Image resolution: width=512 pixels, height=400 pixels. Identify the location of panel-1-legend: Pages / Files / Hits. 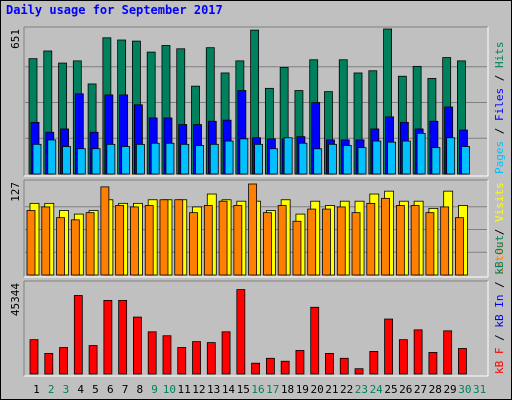
(499, 108).